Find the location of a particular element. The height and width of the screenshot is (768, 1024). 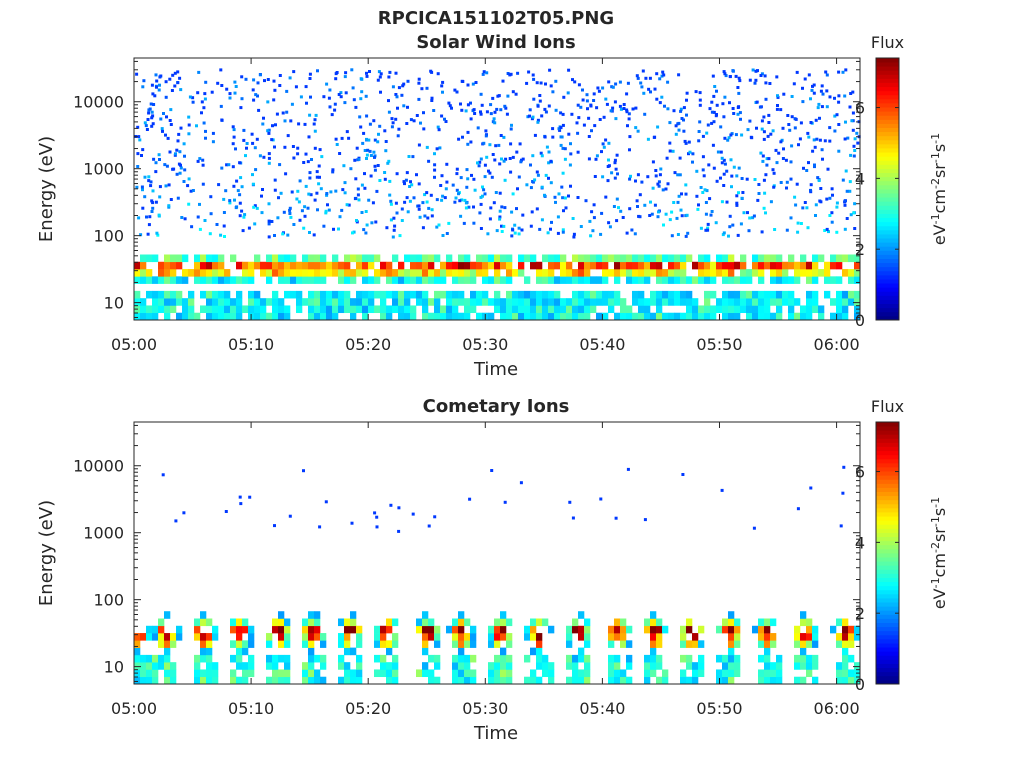

x-tick-label: 05:40 is located at coordinates (602, 708).